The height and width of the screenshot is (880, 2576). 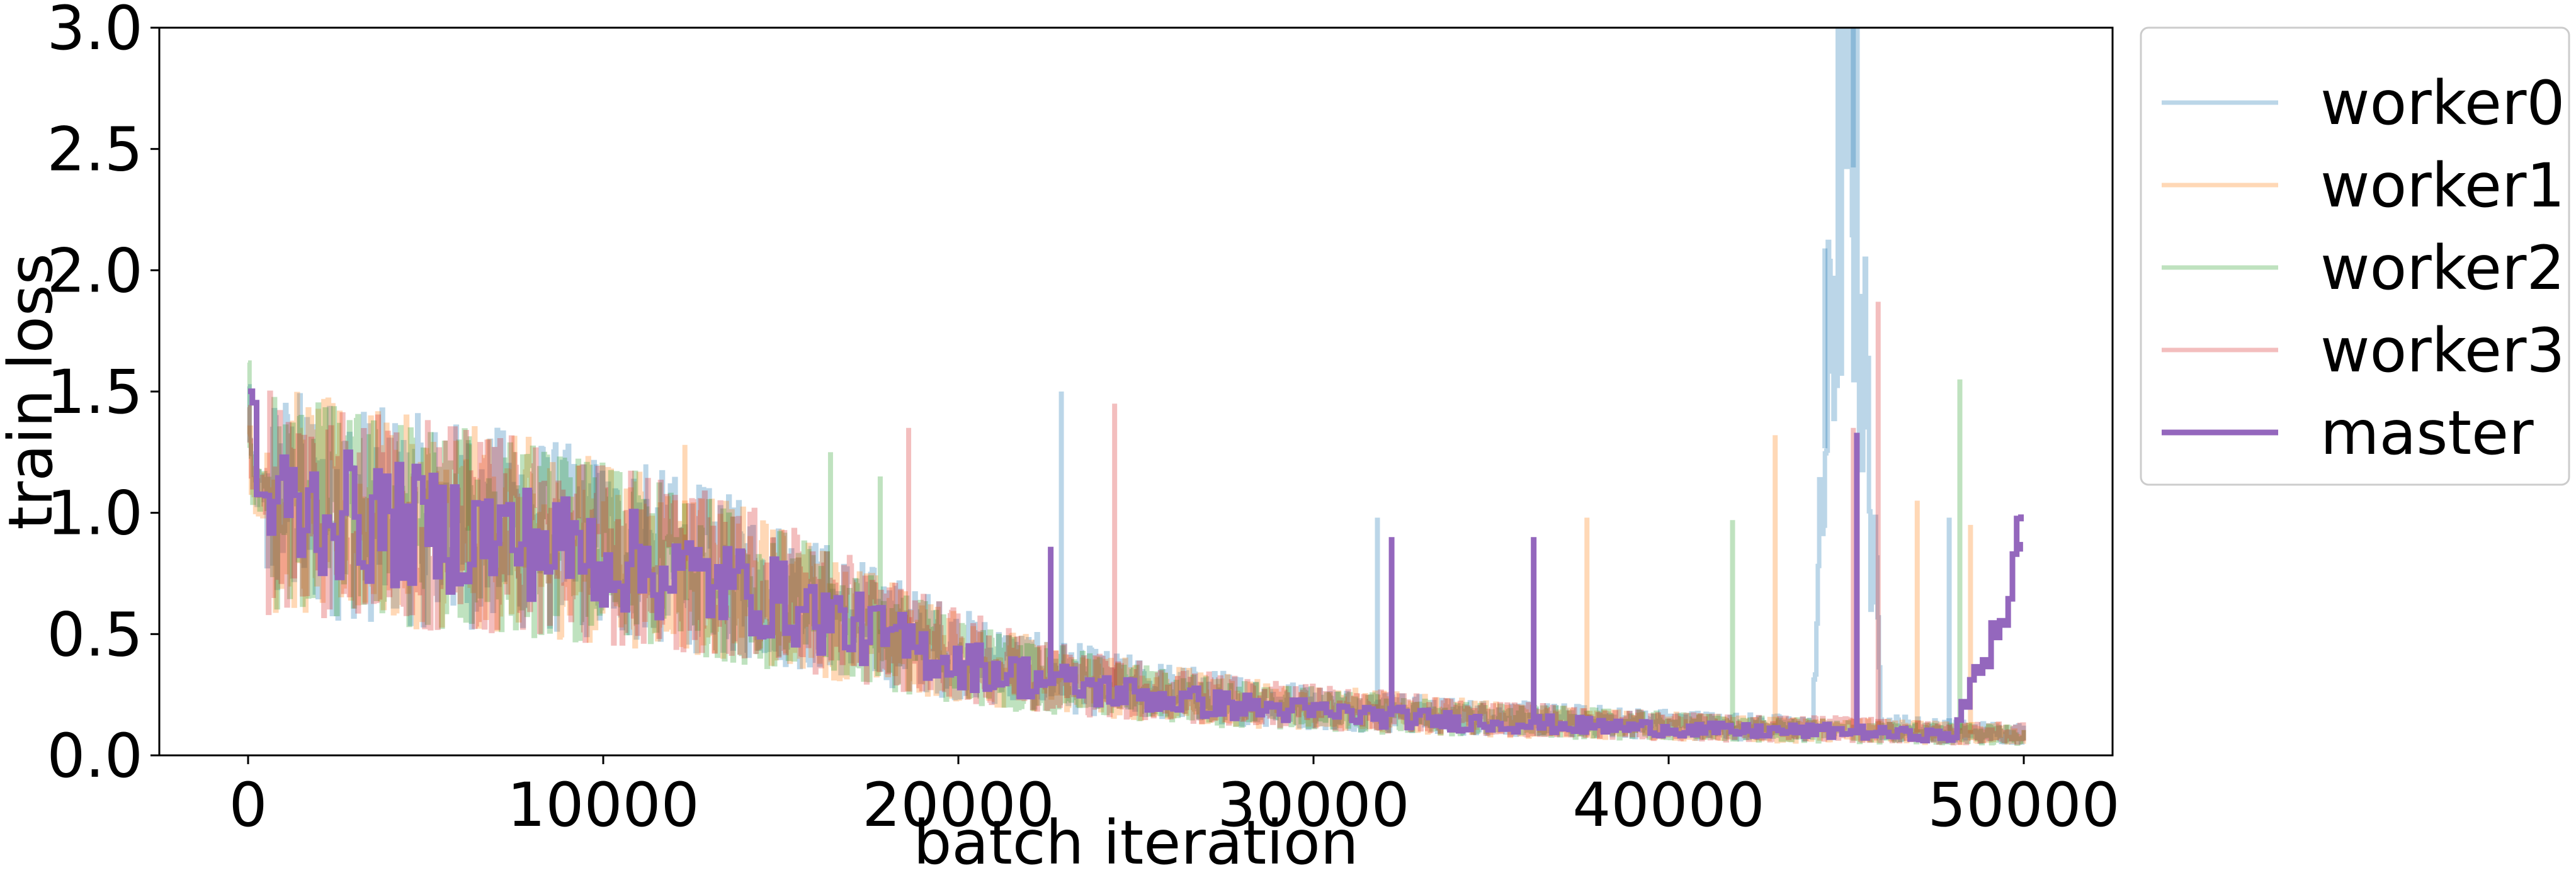 I want to click on y-tick-label: 0.5, so click(x=95, y=634).